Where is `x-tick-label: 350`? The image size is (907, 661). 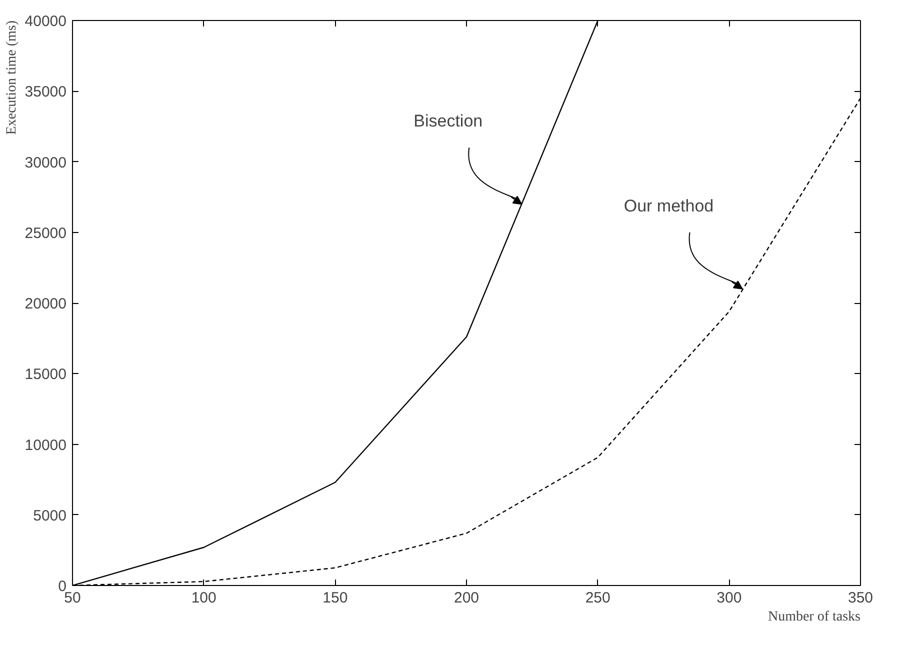
x-tick-label: 350 is located at coordinates (861, 598).